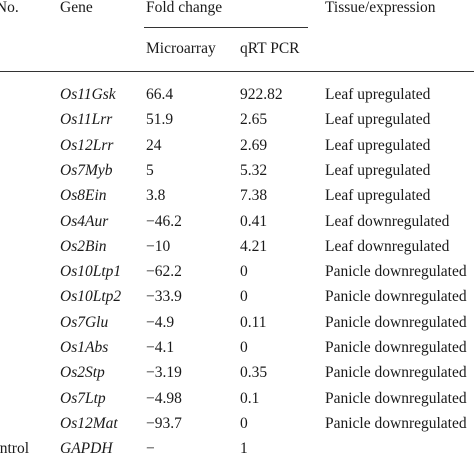 The image size is (474, 474). What do you see at coordinates (150, 448) in the screenshot?
I see `microarray-value: −` at bounding box center [150, 448].